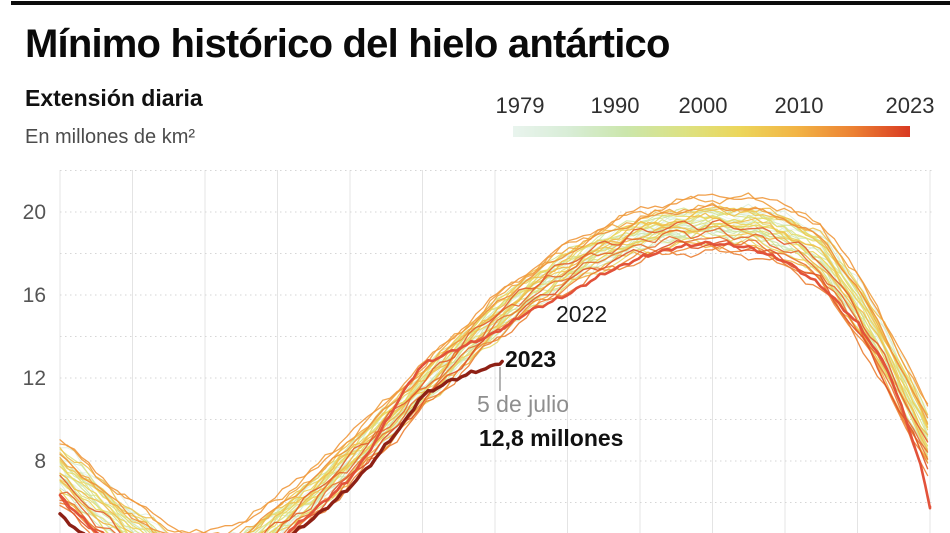  I want to click on annotation-label-2023: 2023, so click(530, 359).